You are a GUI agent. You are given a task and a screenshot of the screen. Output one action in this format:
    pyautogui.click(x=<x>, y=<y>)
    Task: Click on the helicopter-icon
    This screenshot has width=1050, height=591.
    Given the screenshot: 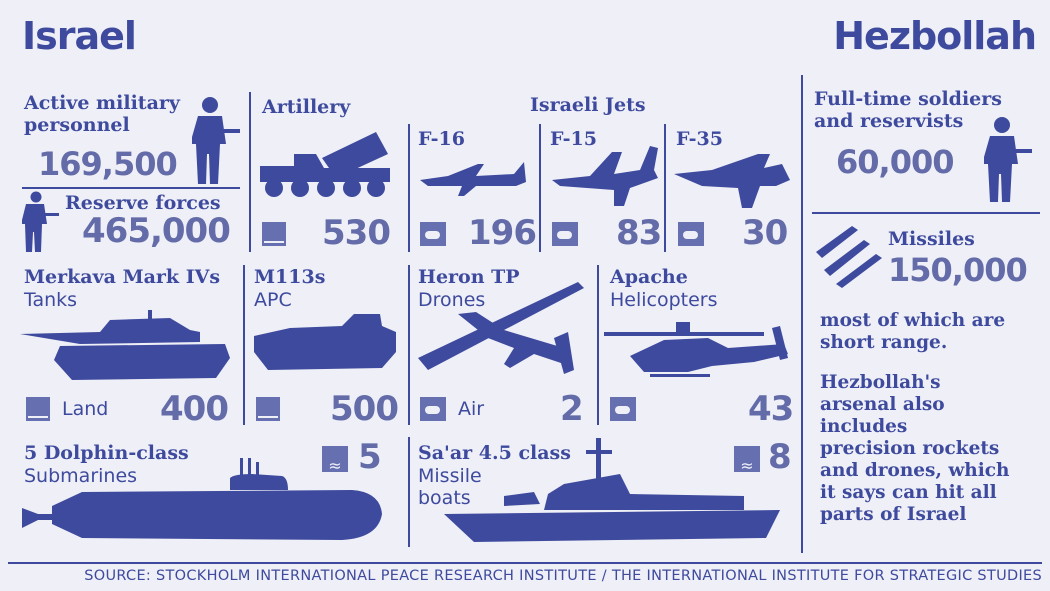 What is the action you would take?
    pyautogui.click(x=696, y=349)
    